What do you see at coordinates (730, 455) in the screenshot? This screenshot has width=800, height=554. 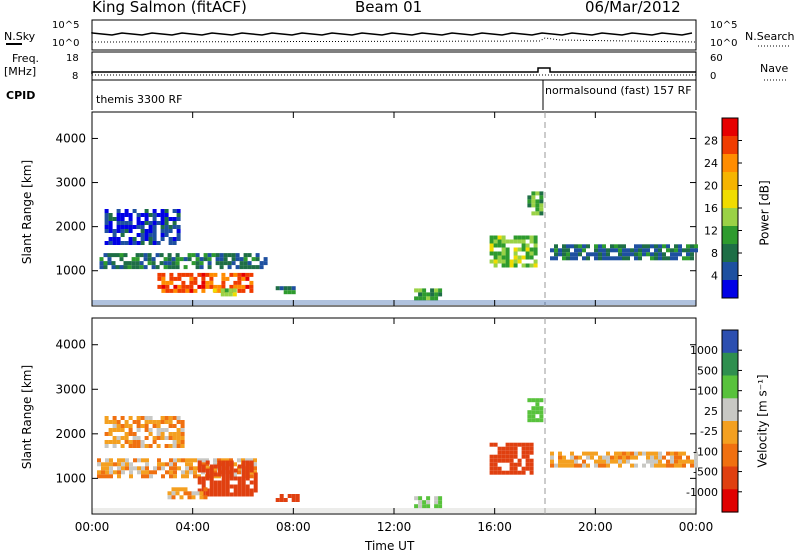 I see `velocity-colorbar-swatch` at bounding box center [730, 455].